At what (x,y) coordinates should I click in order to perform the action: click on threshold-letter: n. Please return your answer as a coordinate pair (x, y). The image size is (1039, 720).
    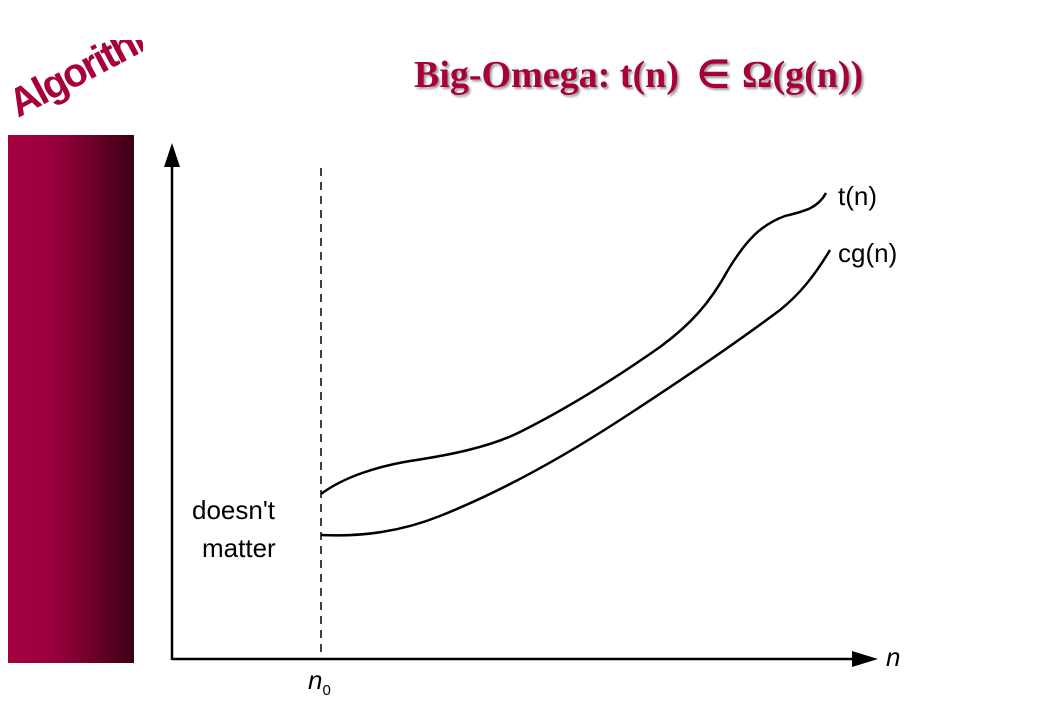
    Looking at the image, I should click on (315, 680).